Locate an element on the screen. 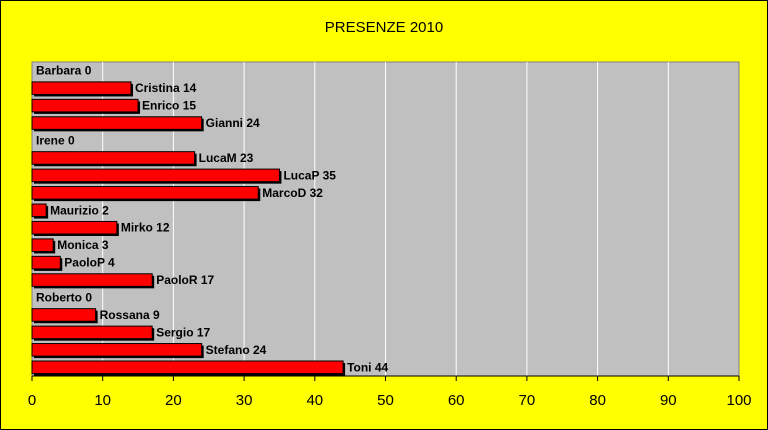  bar-label: Toni 44 is located at coordinates (367, 367).